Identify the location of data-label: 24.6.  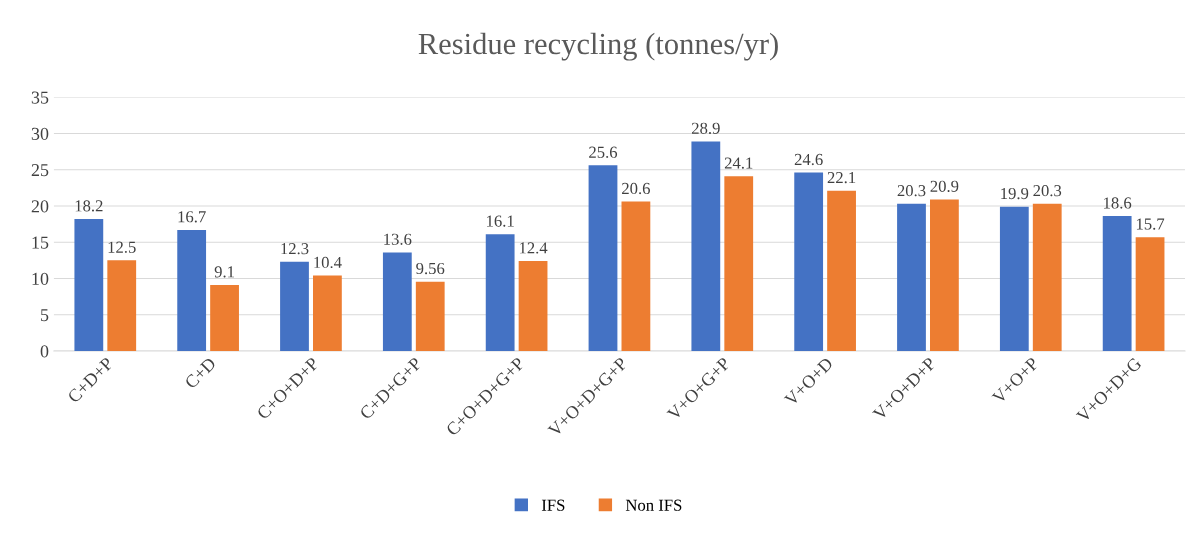
(808, 159).